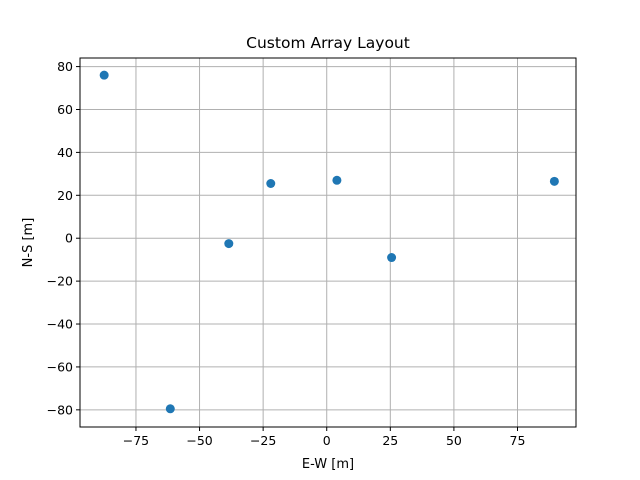 The width and height of the screenshot is (640, 480). What do you see at coordinates (60, 281) in the screenshot?
I see `y-tick-label: −20` at bounding box center [60, 281].